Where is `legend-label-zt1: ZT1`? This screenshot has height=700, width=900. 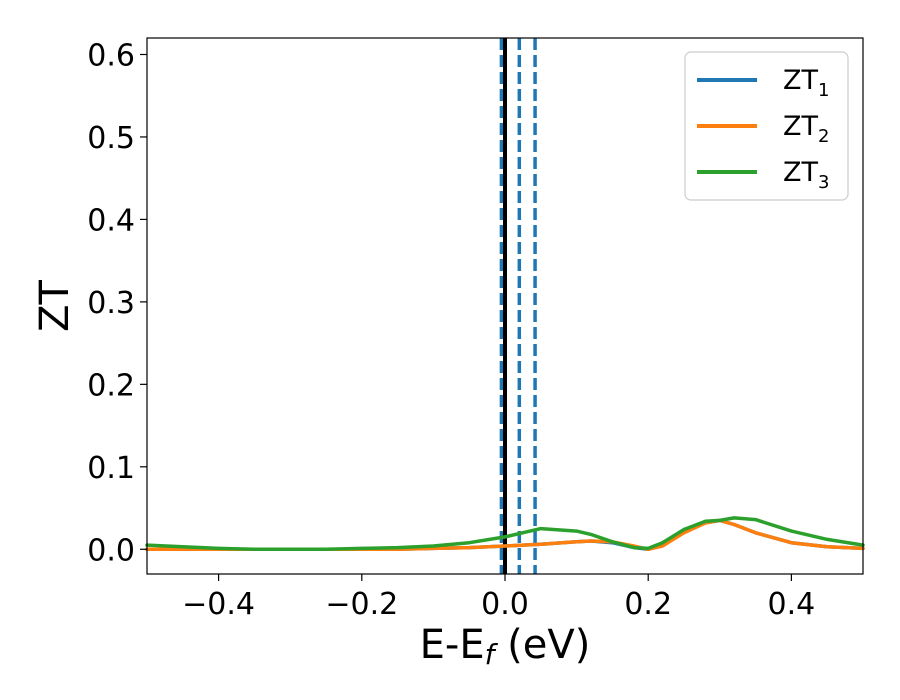
legend-label-zt1: ZT1 is located at coordinates (806, 83).